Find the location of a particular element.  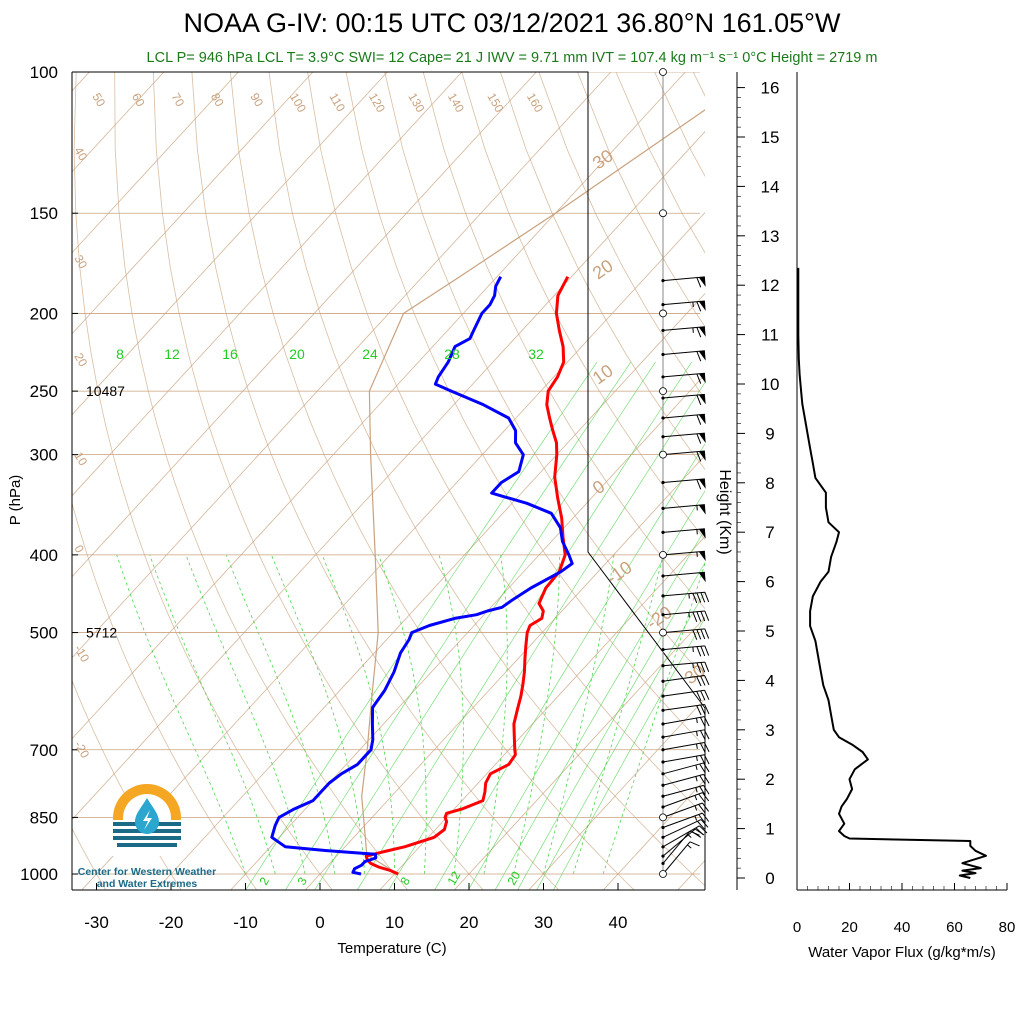

temperature-tick-label: 30 is located at coordinates (543, 922).